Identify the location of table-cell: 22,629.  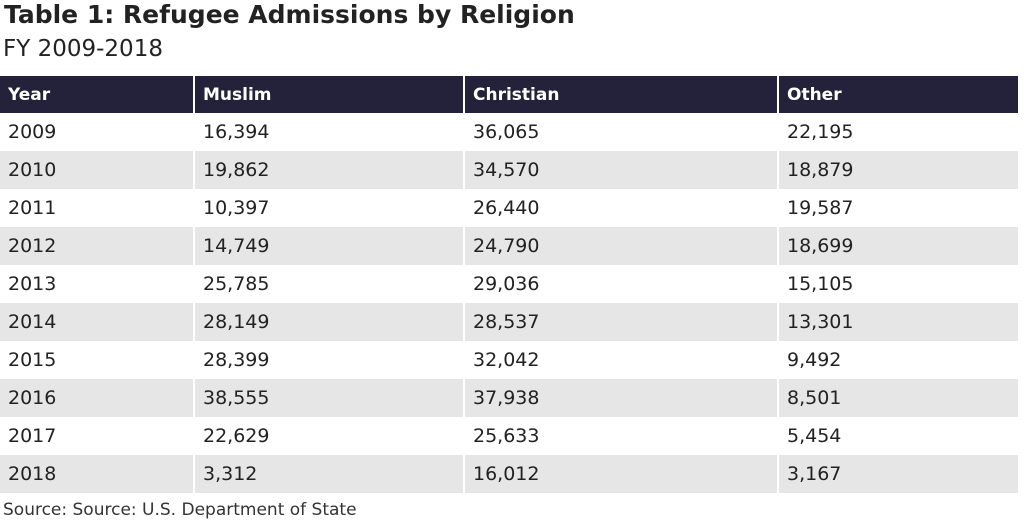
(328, 436).